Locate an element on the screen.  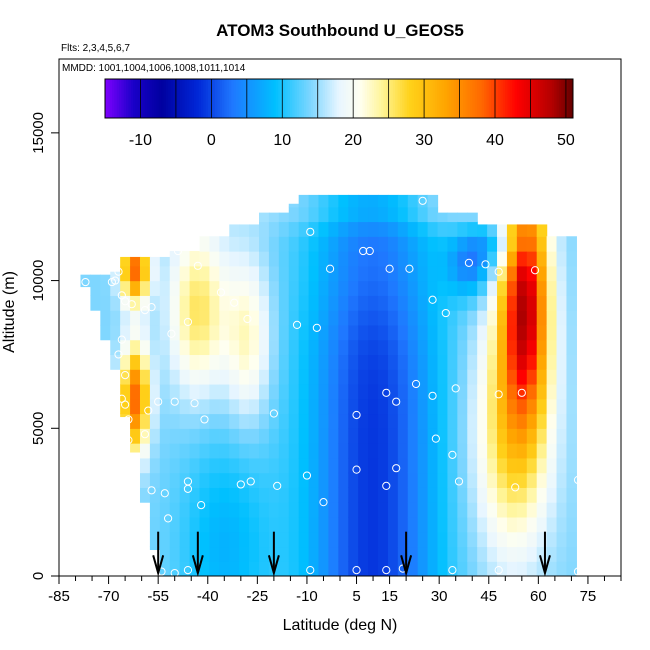
y-tick-label: 15000 is located at coordinates (38, 133).